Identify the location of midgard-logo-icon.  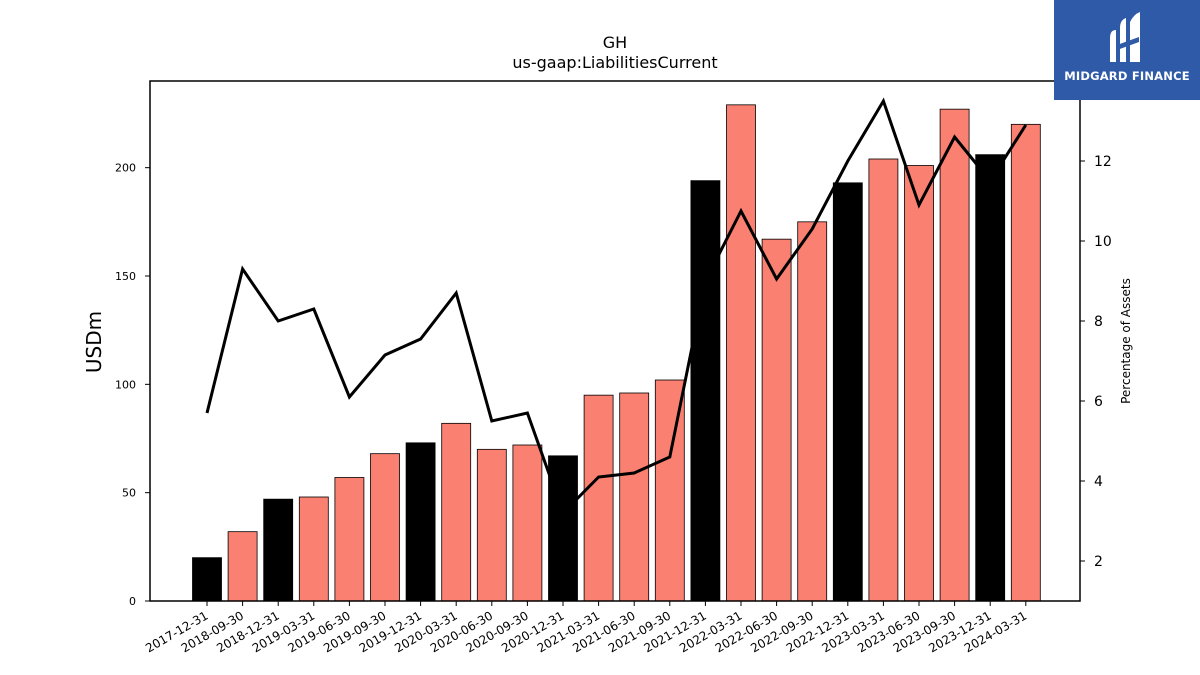
(1125, 37).